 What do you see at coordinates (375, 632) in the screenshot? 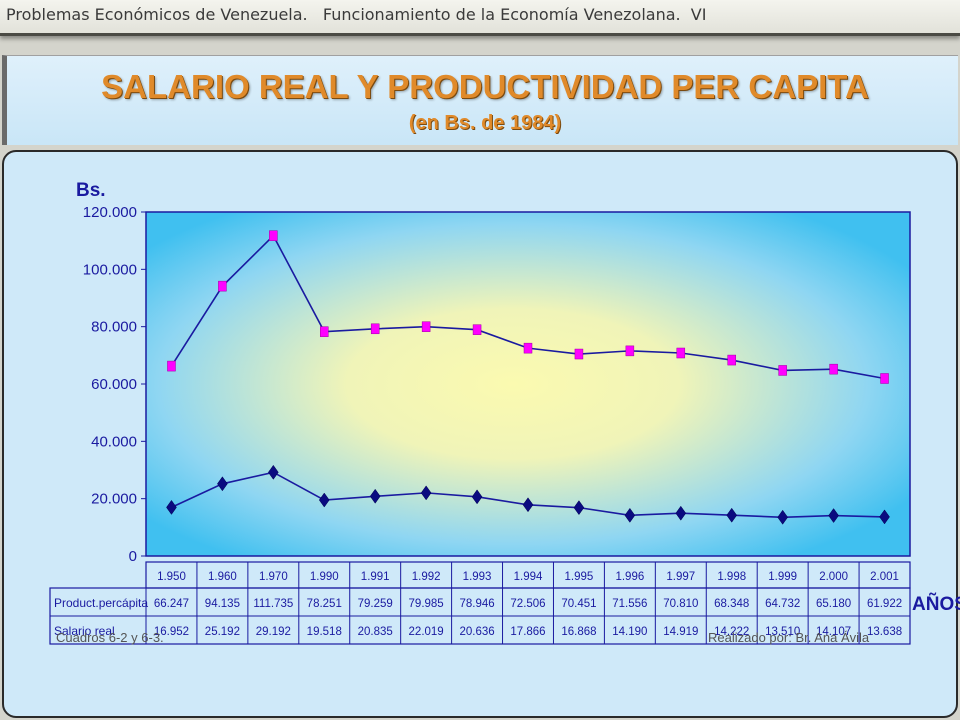
I see `data-label: 20.835` at bounding box center [375, 632].